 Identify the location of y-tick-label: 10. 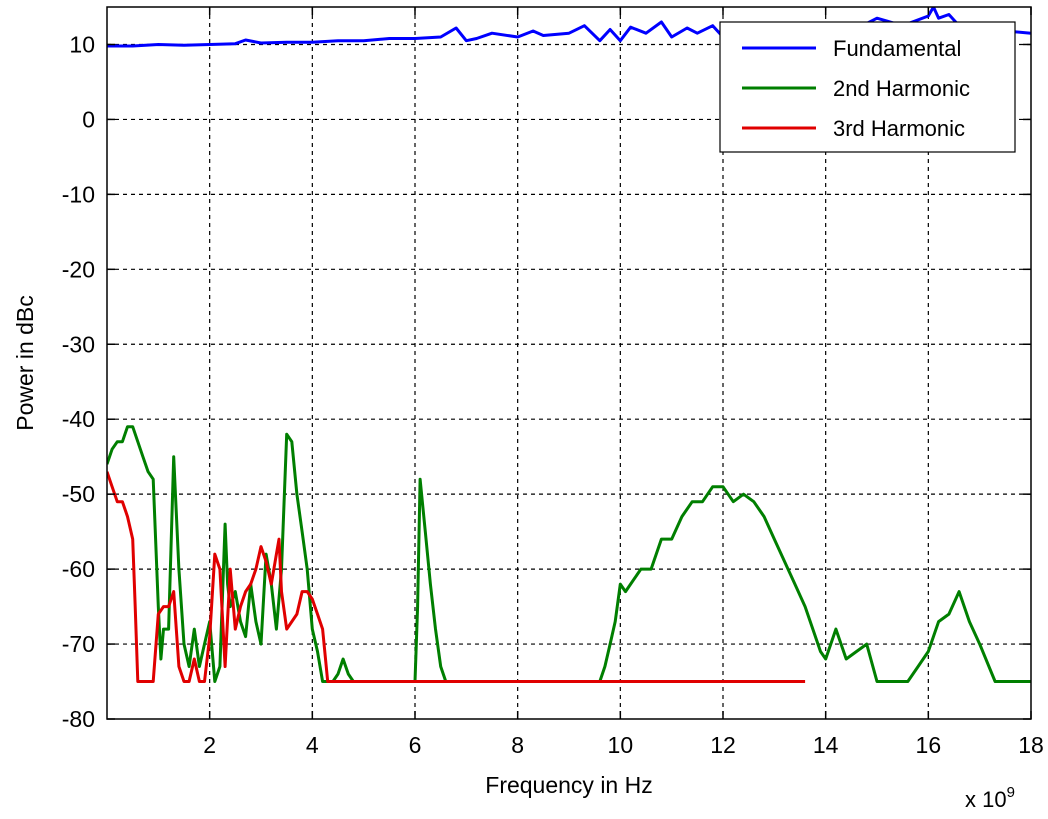
(82, 44).